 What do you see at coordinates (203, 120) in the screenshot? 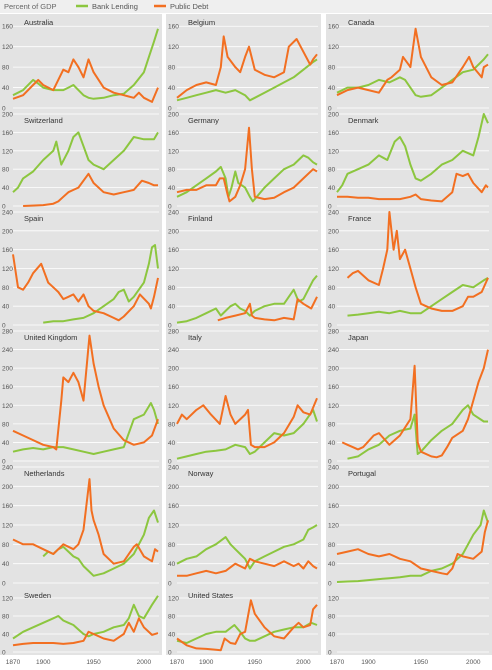
I see `panel-title: Germany` at bounding box center [203, 120].